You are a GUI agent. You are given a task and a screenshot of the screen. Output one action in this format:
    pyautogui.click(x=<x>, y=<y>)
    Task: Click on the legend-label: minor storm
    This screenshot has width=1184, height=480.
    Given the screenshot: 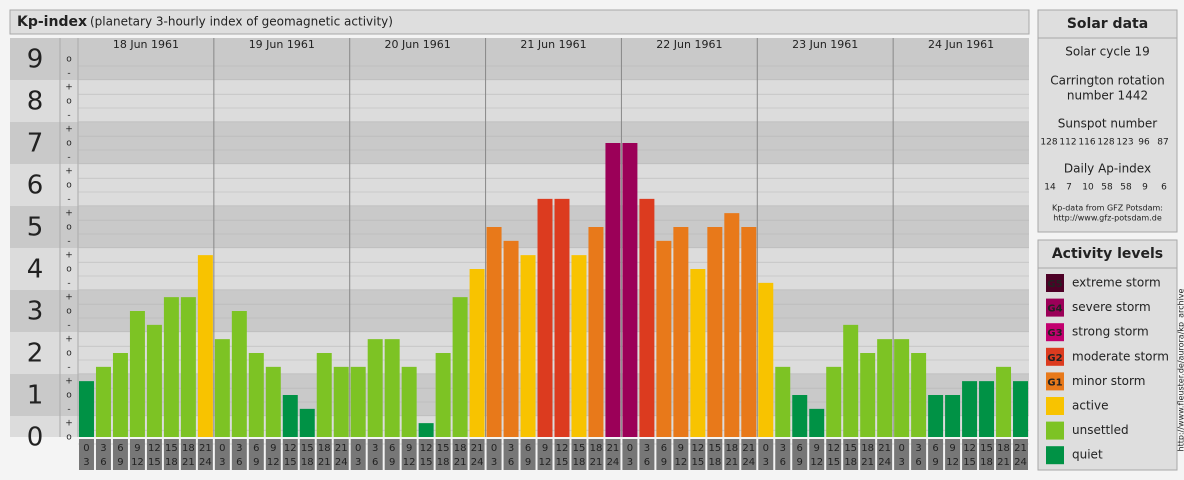 What is the action you would take?
    pyautogui.click(x=1108, y=381)
    